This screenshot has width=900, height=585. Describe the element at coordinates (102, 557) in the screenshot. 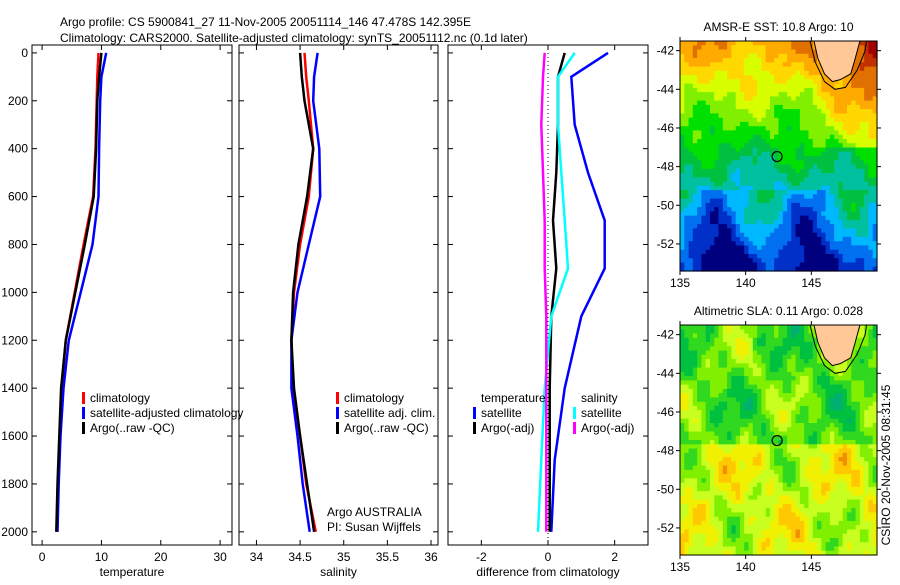

I see `x-tick-label: 10` at that location.